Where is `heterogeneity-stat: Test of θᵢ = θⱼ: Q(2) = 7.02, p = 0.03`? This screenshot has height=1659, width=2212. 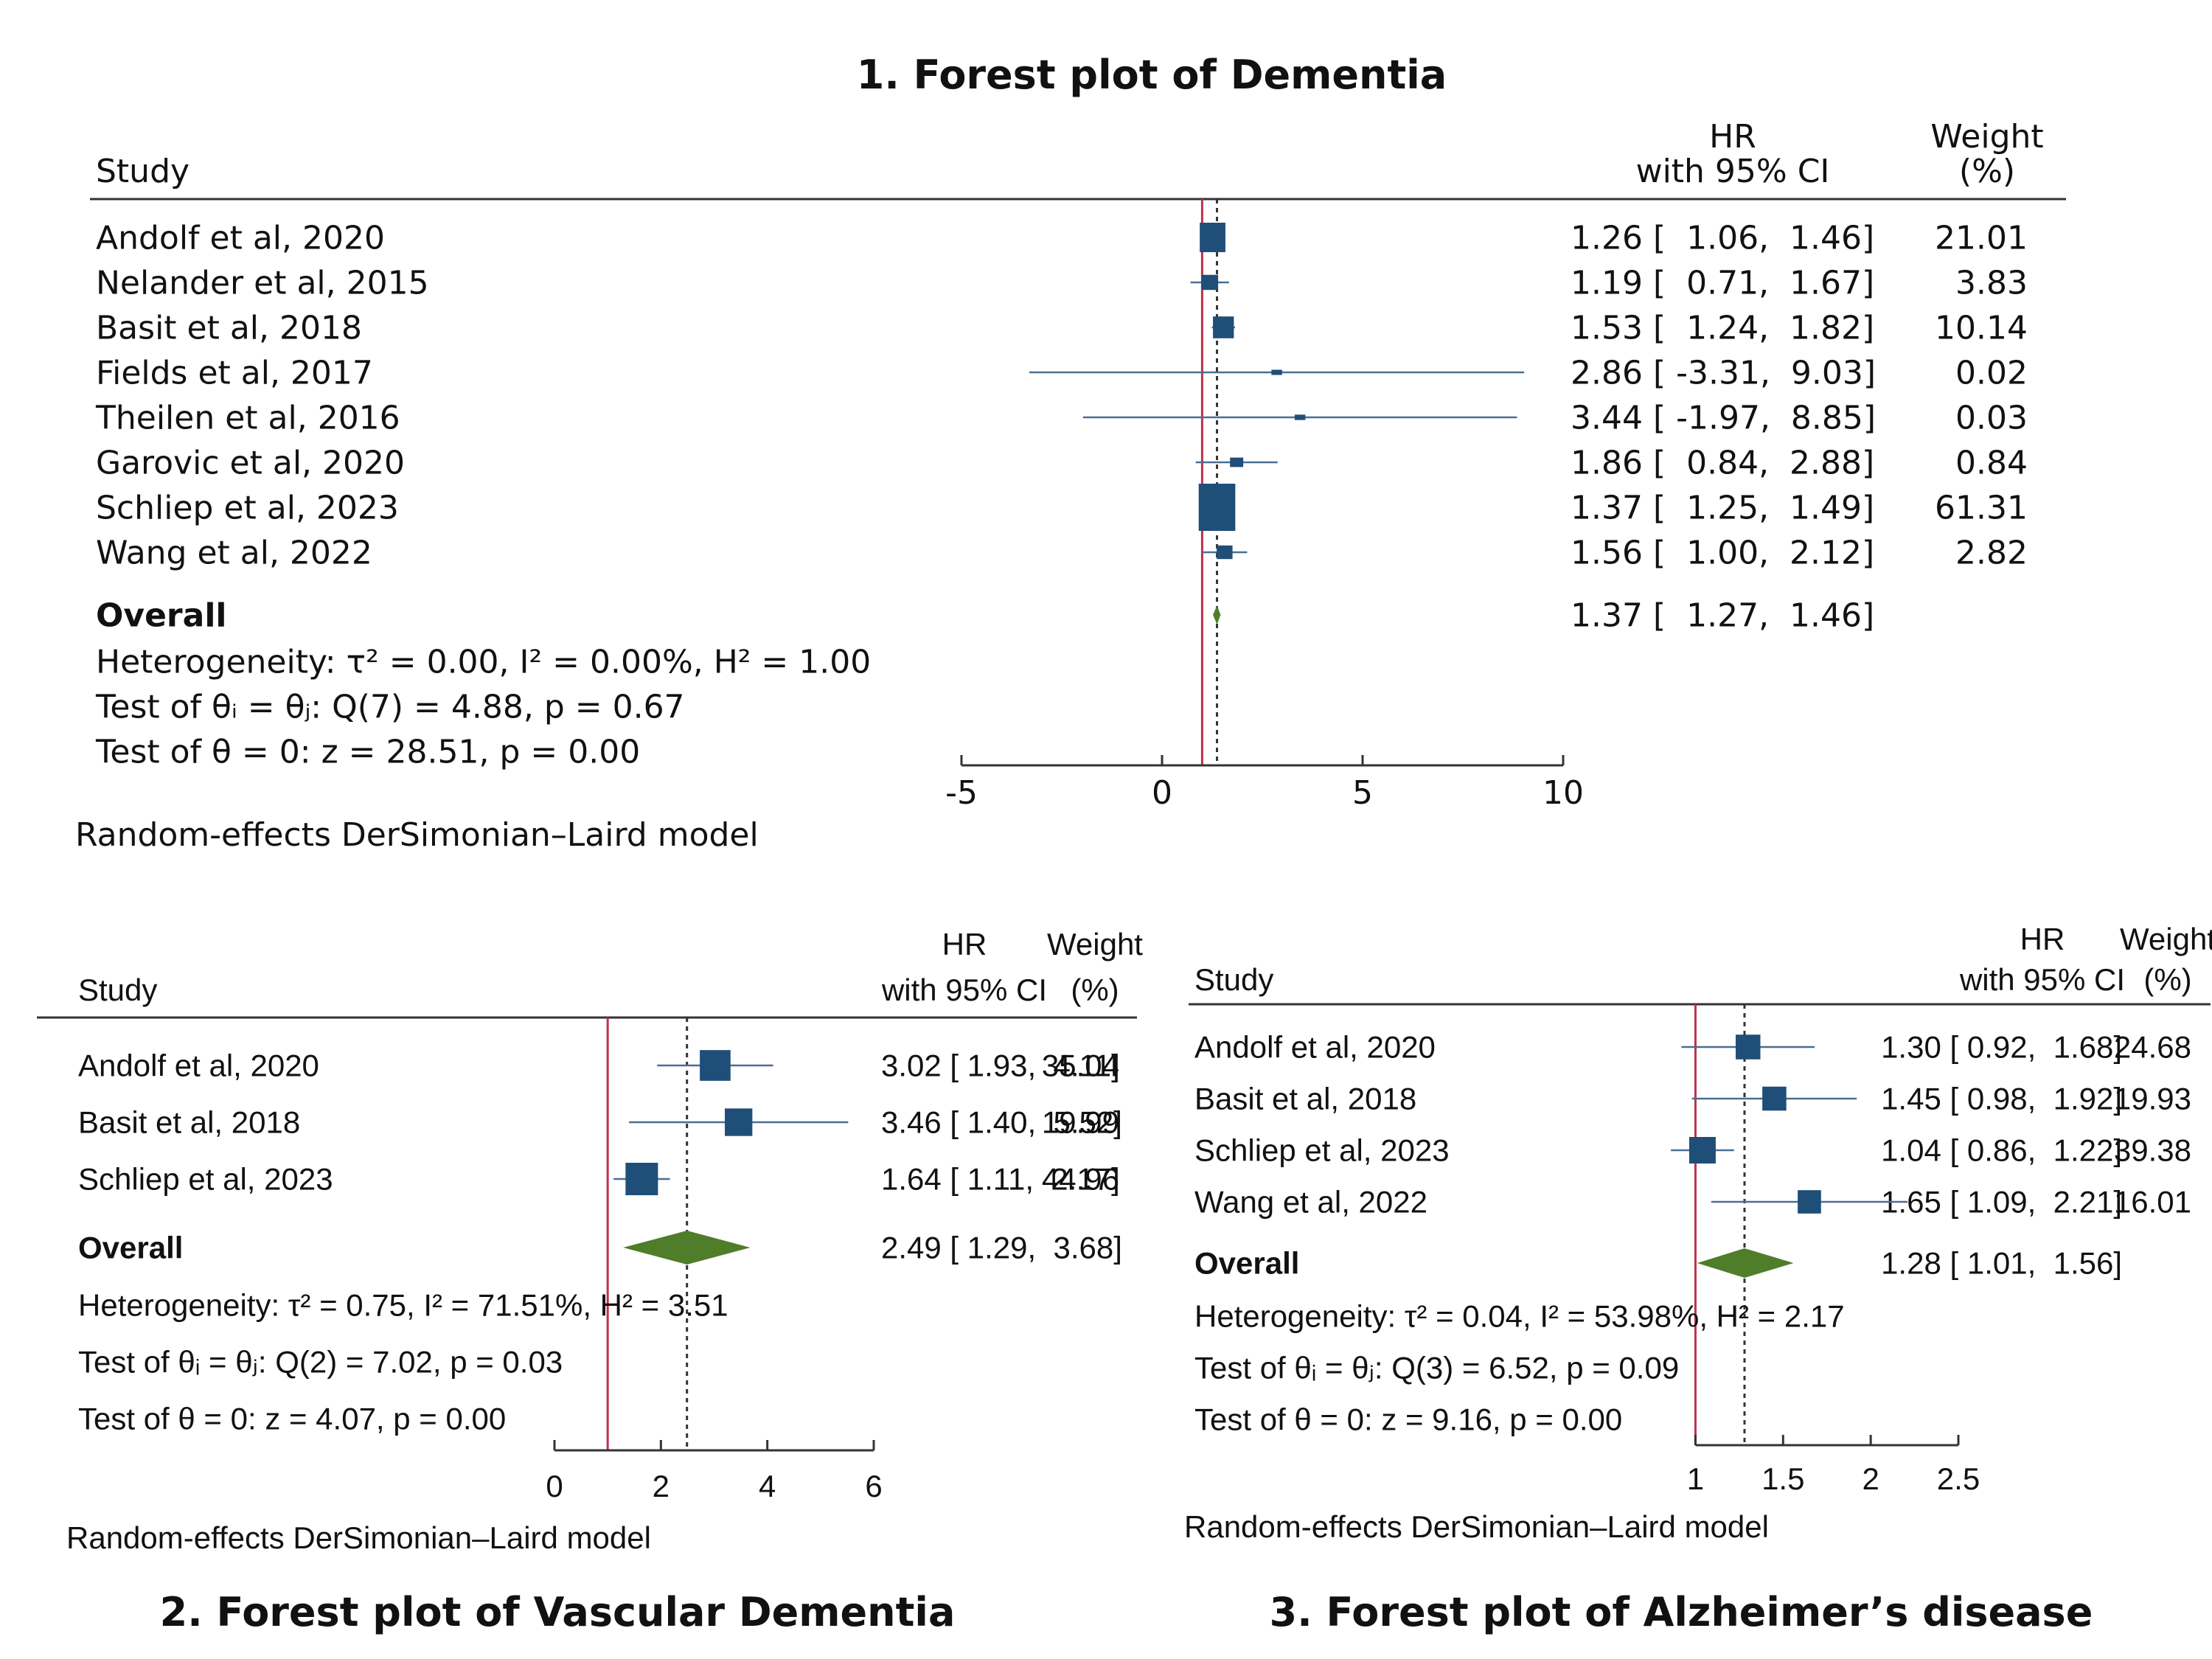 heterogeneity-stat: Test of θᵢ = θⱼ: Q(2) = 7.02, p = 0.03 is located at coordinates (320, 1362).